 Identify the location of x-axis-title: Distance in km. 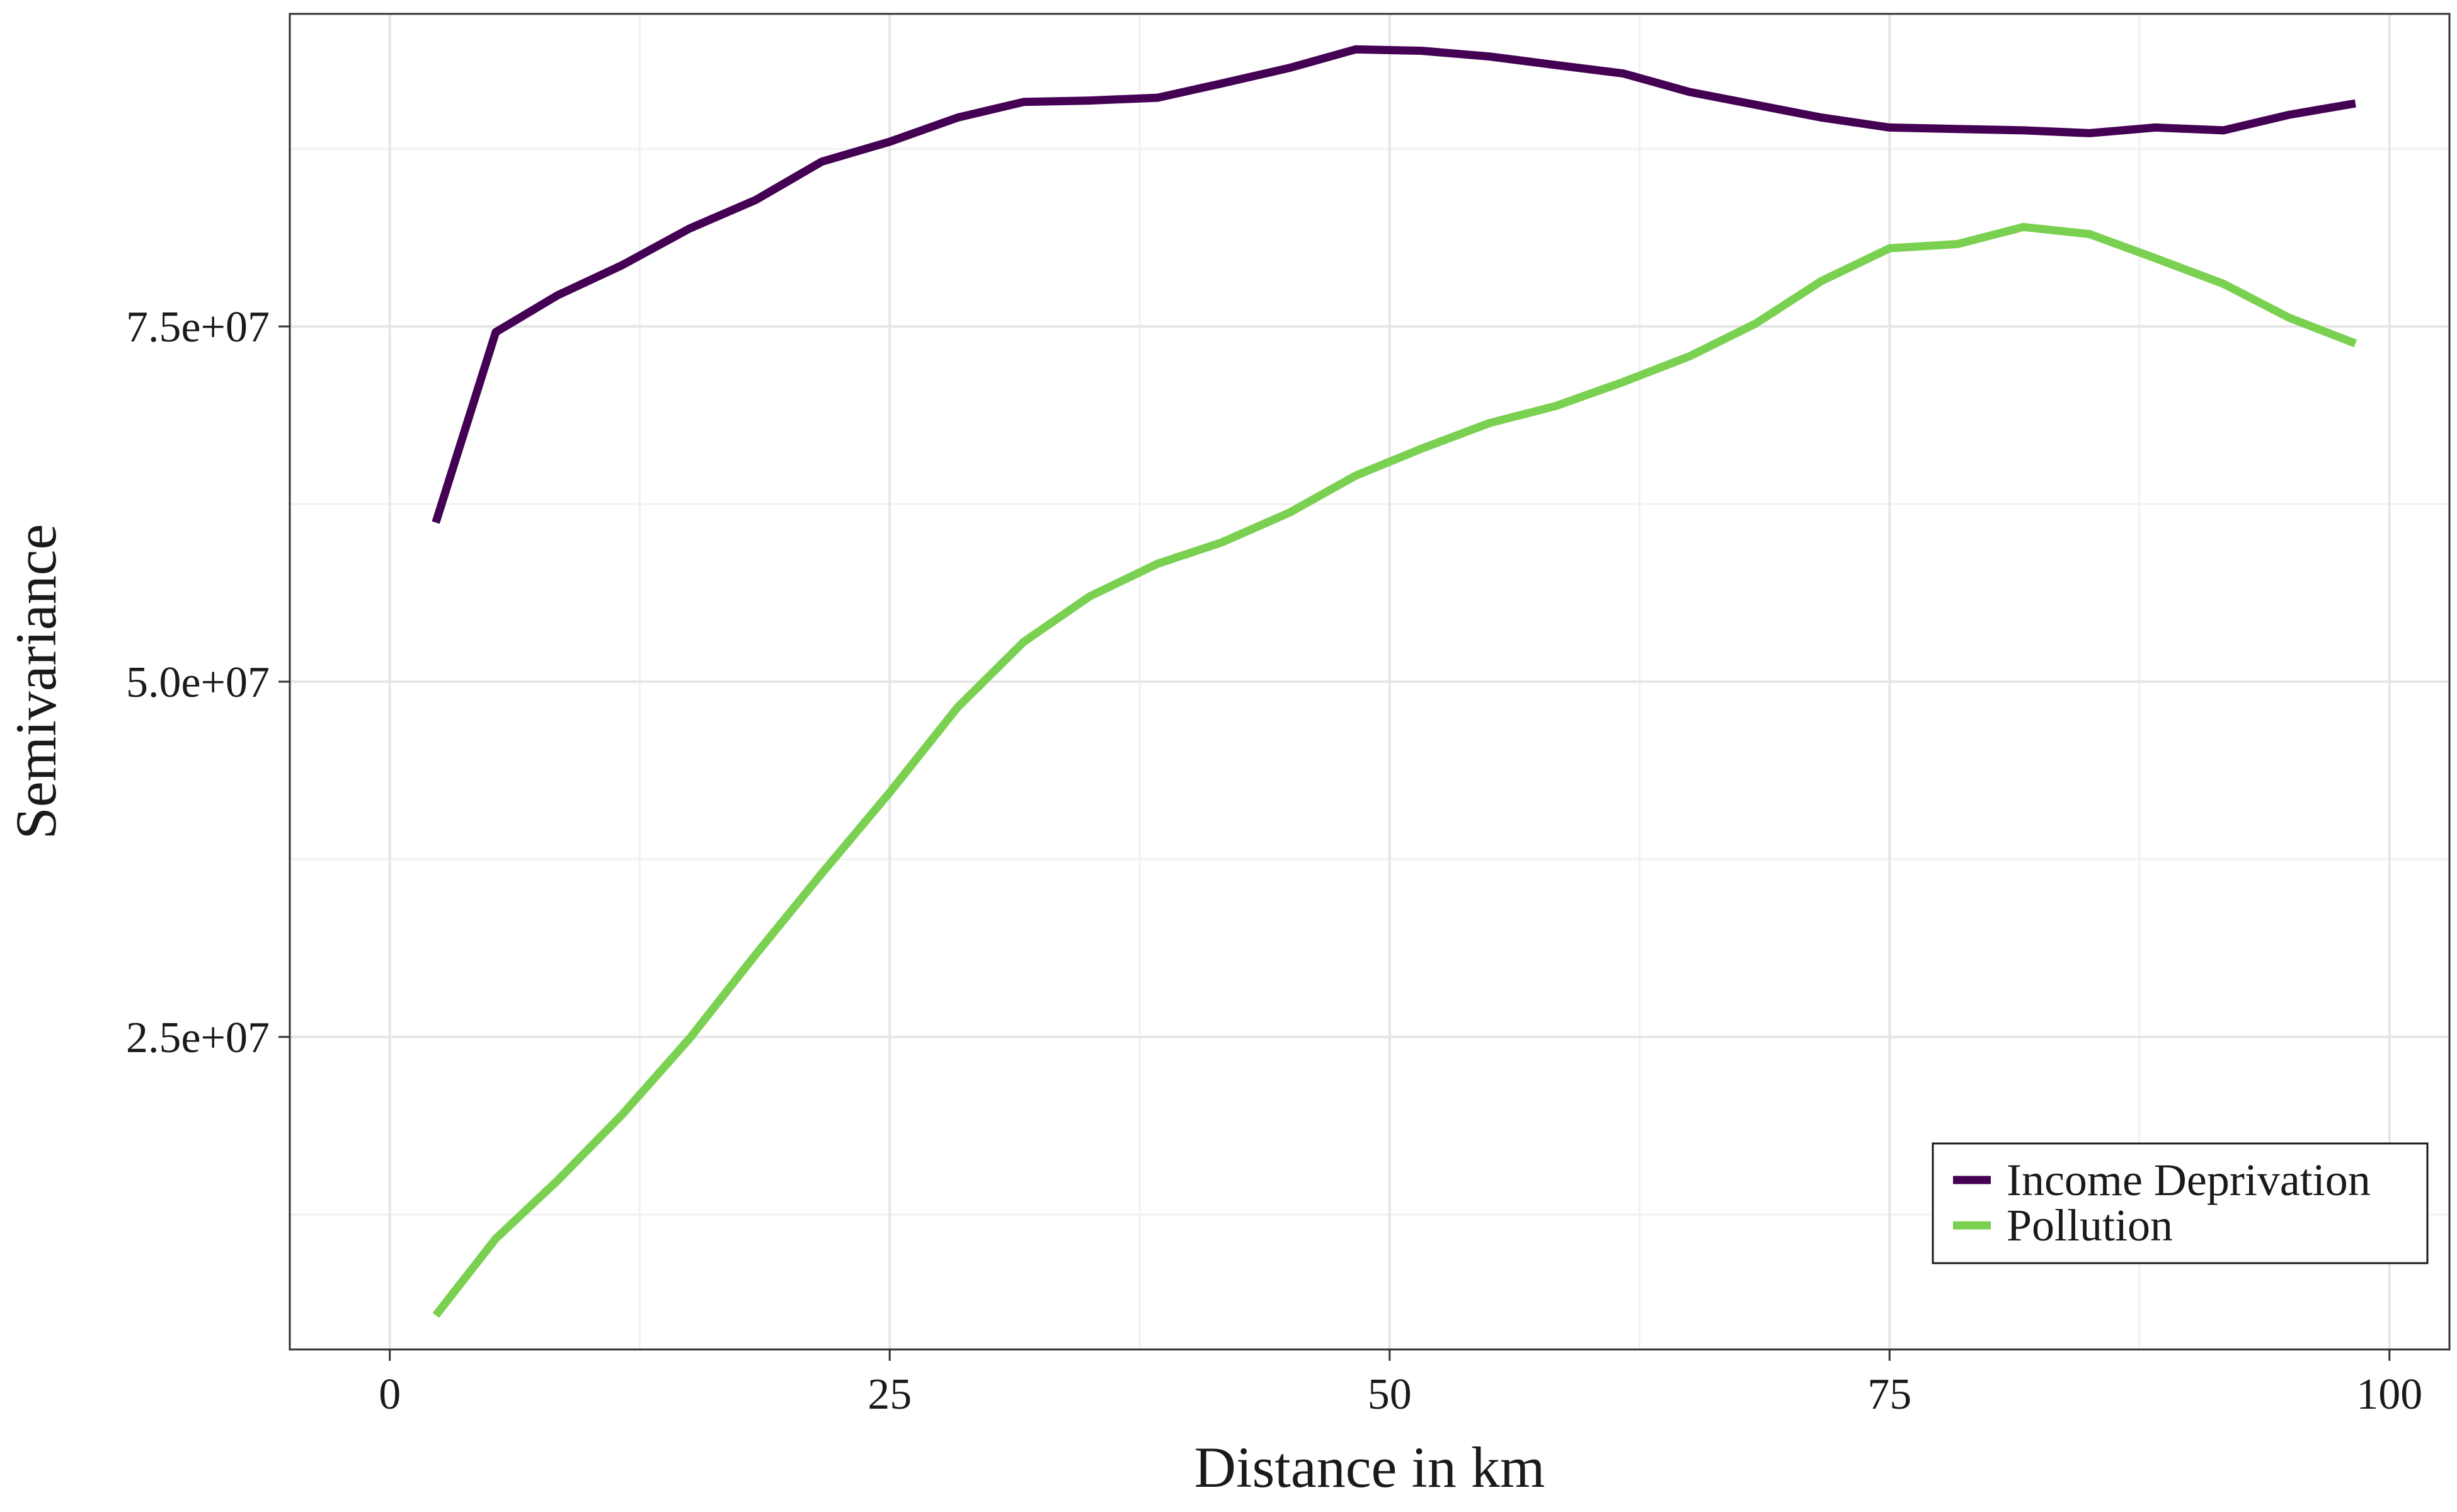
(1369, 1467).